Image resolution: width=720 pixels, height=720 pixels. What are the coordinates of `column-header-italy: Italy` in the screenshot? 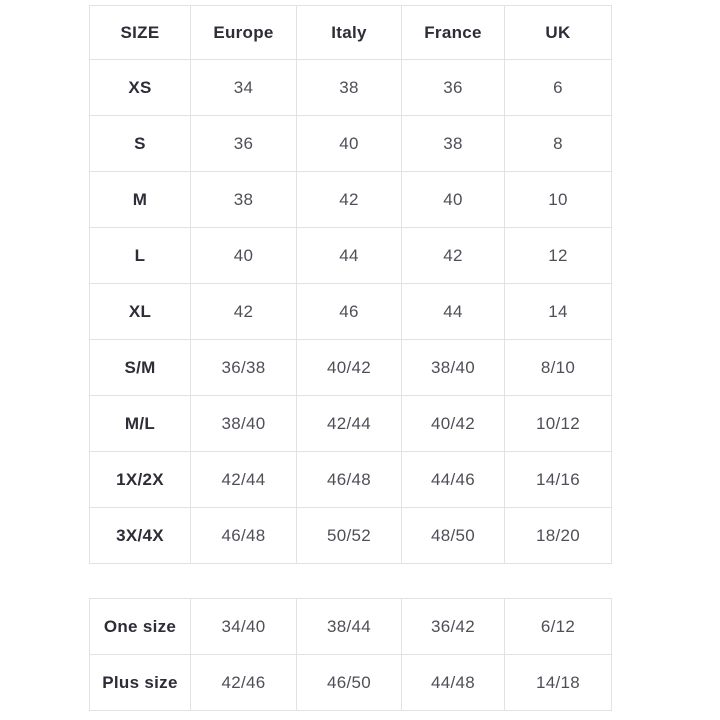 It's located at (349, 32).